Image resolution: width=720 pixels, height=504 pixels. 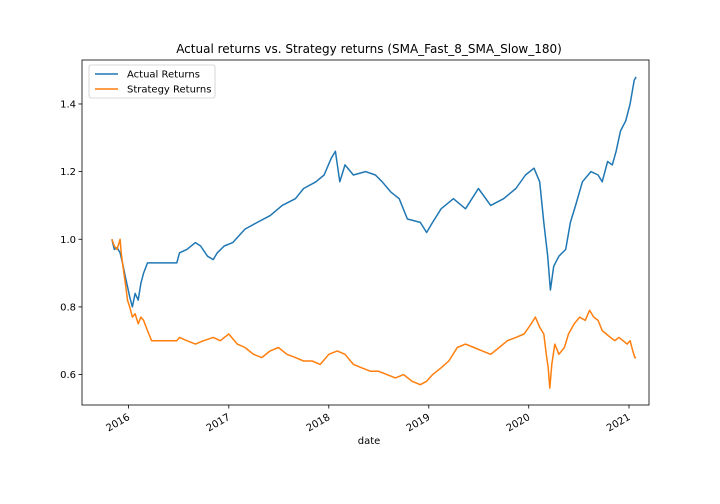 What do you see at coordinates (68, 240) in the screenshot?
I see `y-tick-label: 1.0` at bounding box center [68, 240].